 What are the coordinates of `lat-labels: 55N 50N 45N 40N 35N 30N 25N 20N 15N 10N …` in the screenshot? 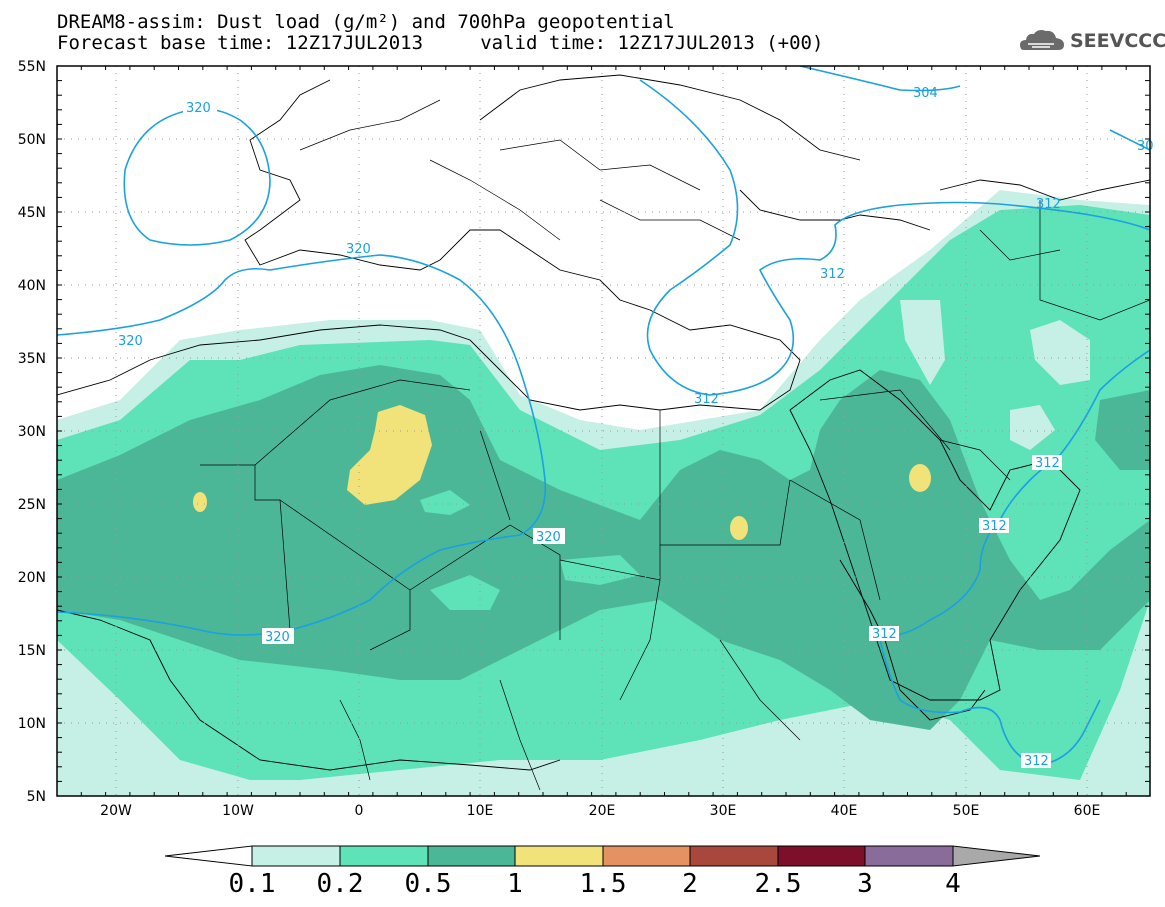 It's located at (32, 432).